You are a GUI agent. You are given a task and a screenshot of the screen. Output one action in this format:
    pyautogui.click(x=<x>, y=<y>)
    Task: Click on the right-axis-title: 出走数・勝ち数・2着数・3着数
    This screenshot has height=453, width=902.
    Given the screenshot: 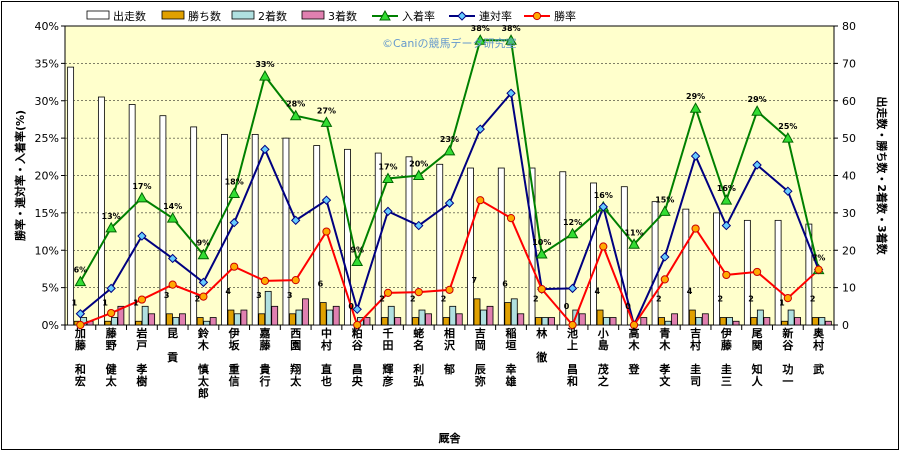 What is the action you would take?
    pyautogui.click(x=882, y=175)
    